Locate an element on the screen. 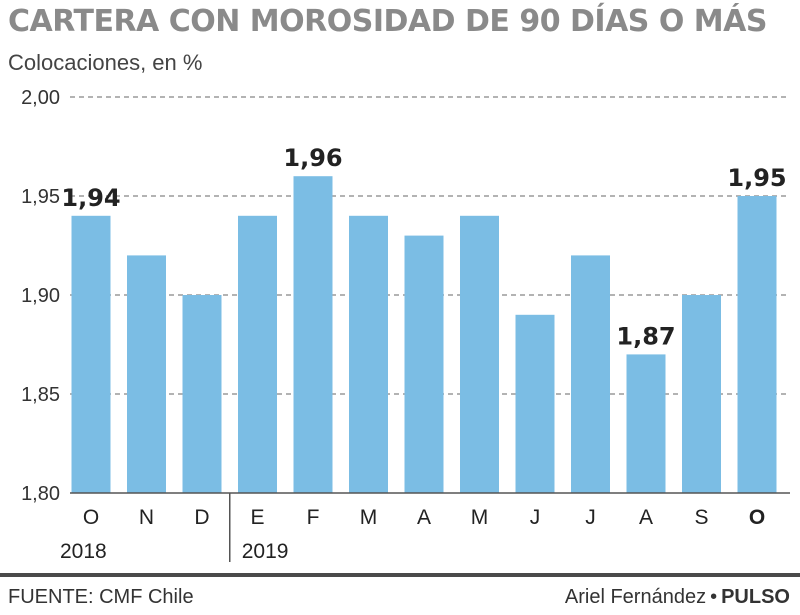 The image size is (800, 615). data-label: 1,95 is located at coordinates (756, 178).